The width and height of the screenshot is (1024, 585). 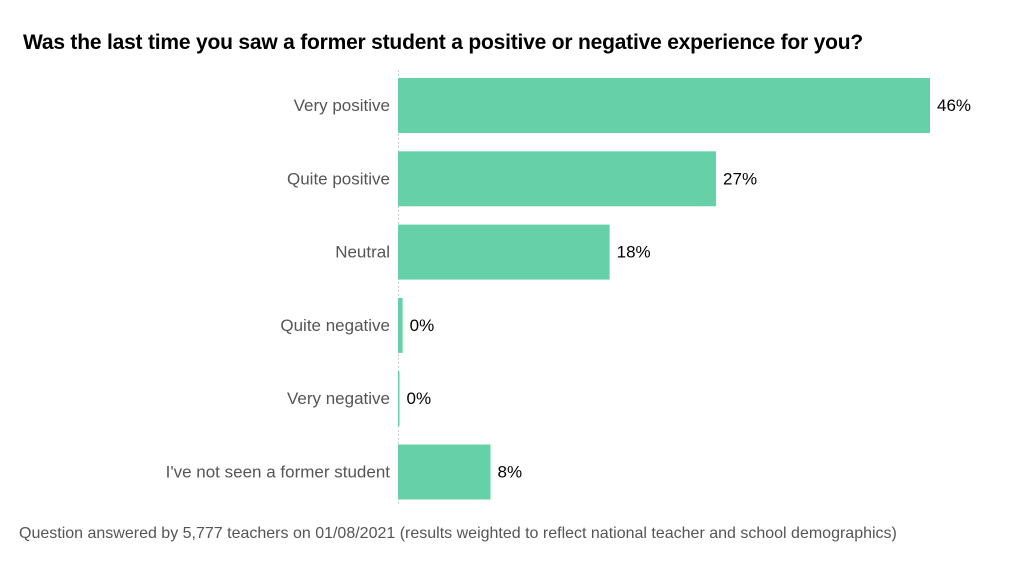 I want to click on value-label: 18%, so click(x=634, y=252).